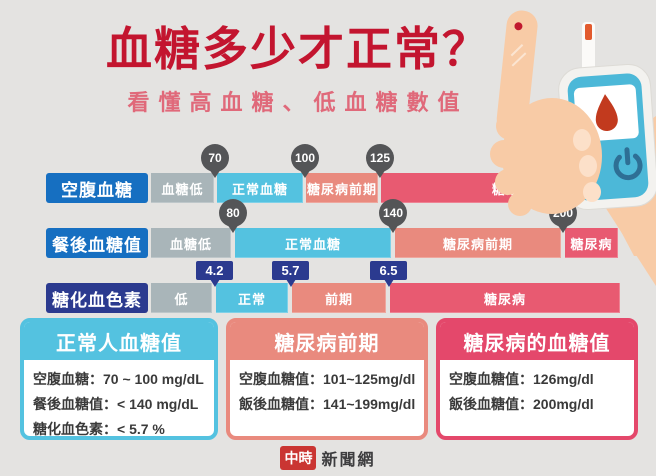 Image resolution: width=656 pixels, height=476 pixels. I want to click on chinatimes-logo-text: 新聞網, so click(348, 460).